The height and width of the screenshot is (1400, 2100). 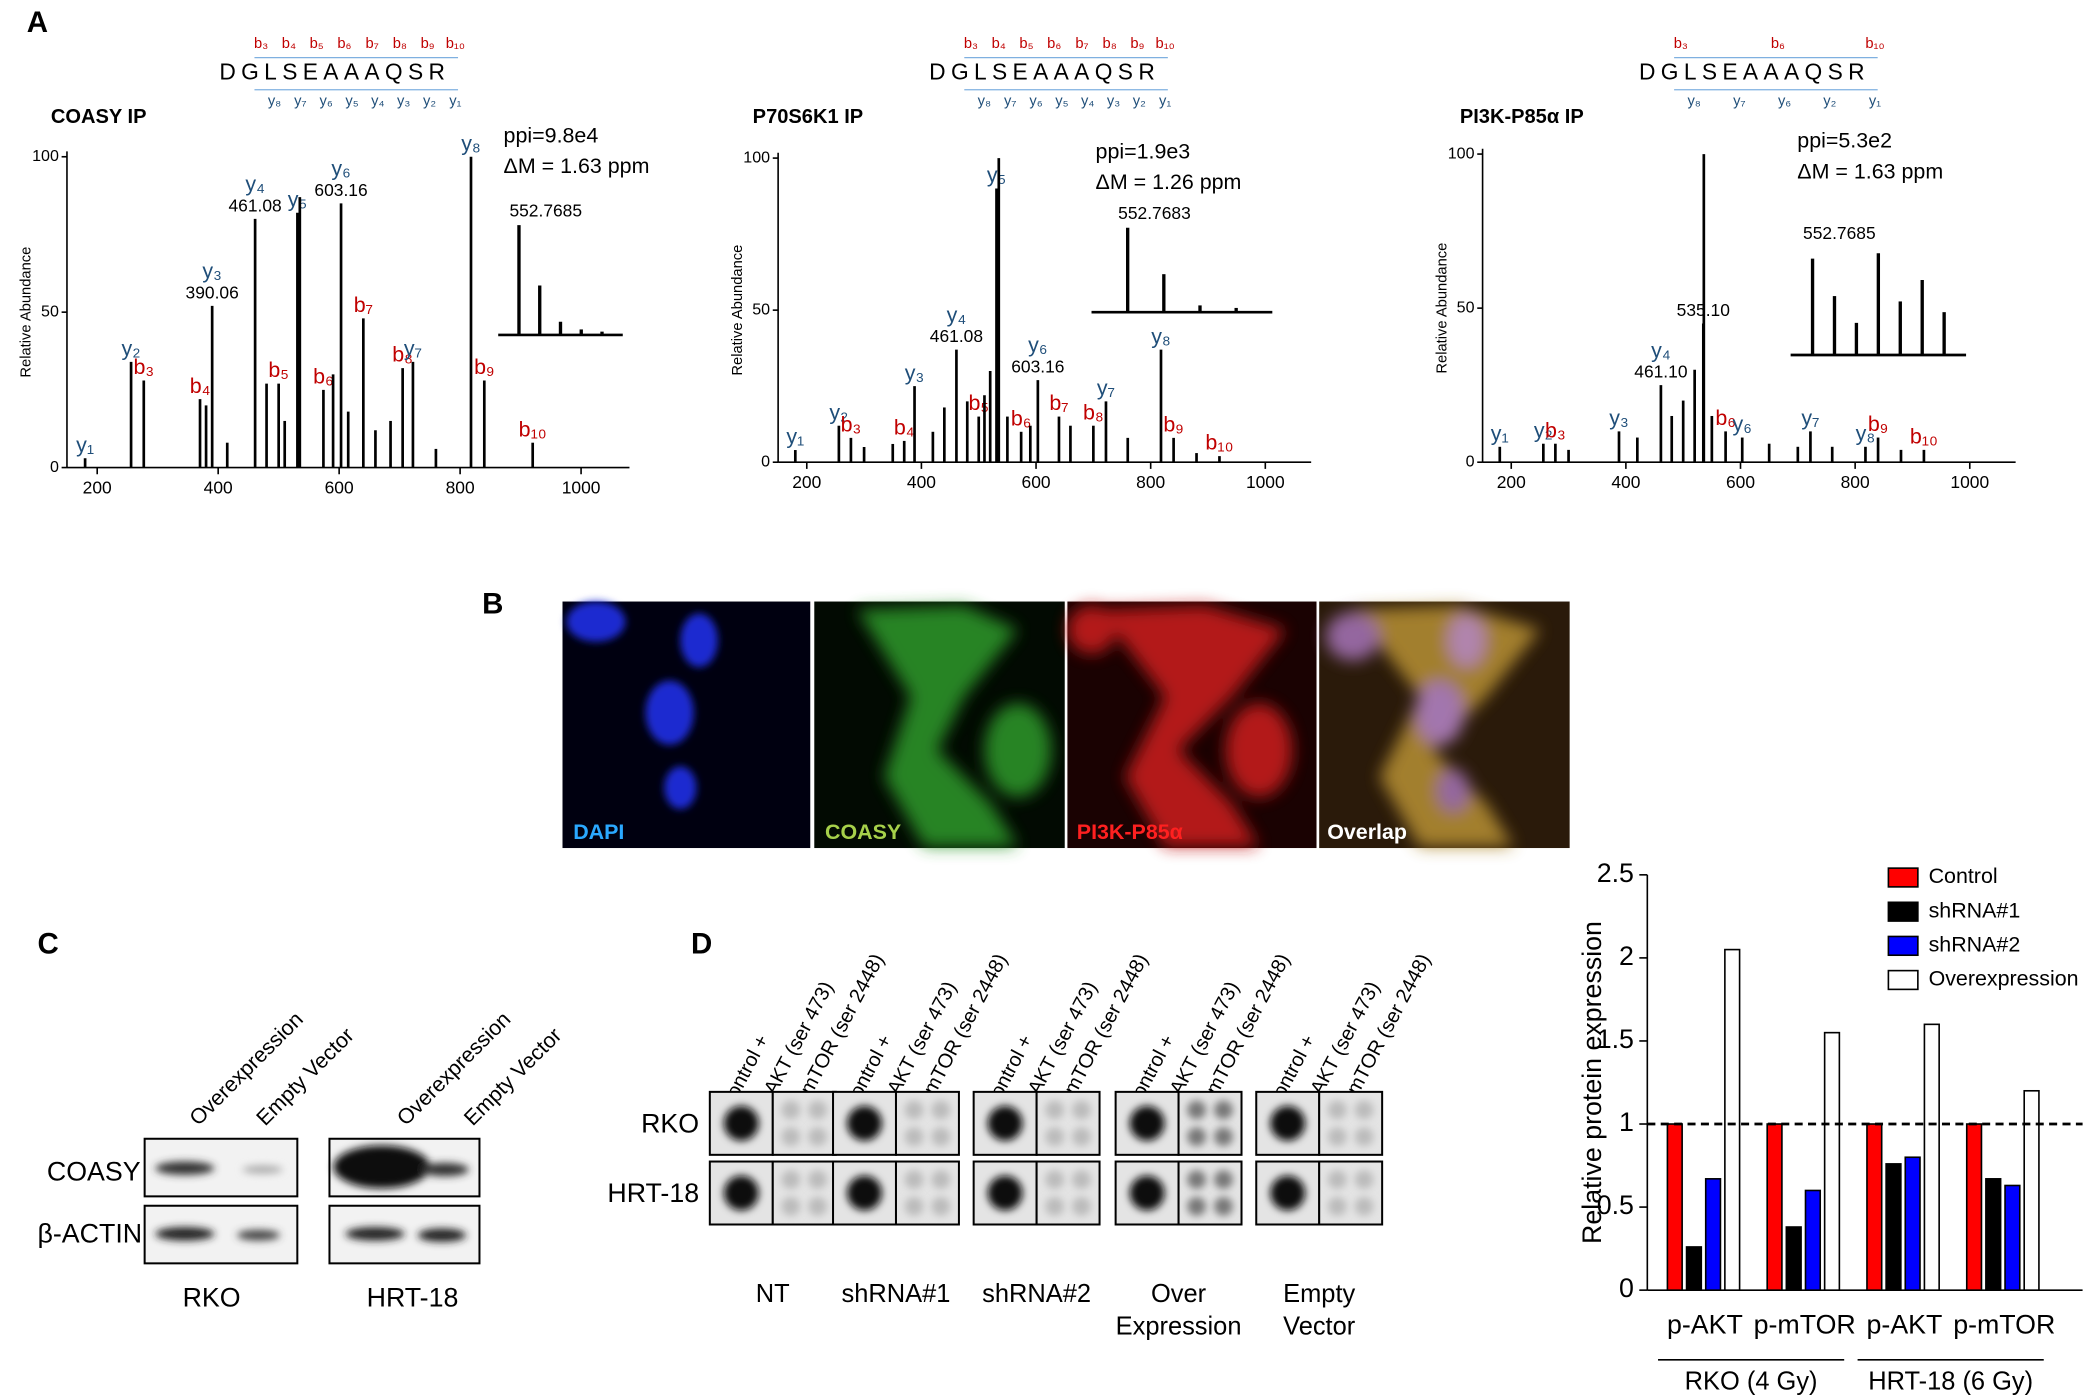 I want to click on ion-label: b₆, so click(x=1725, y=418).